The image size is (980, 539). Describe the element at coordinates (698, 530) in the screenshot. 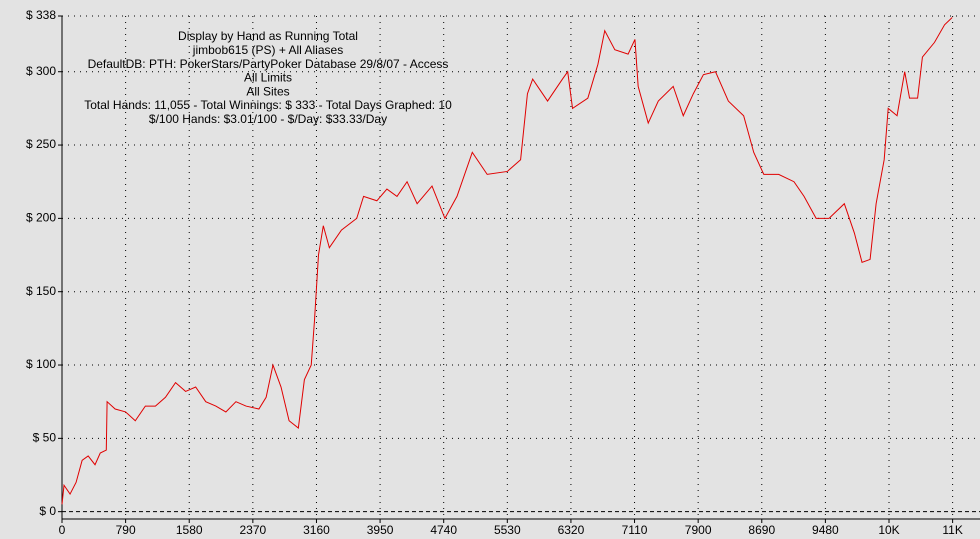

I see `x-tick-label: 7900` at that location.